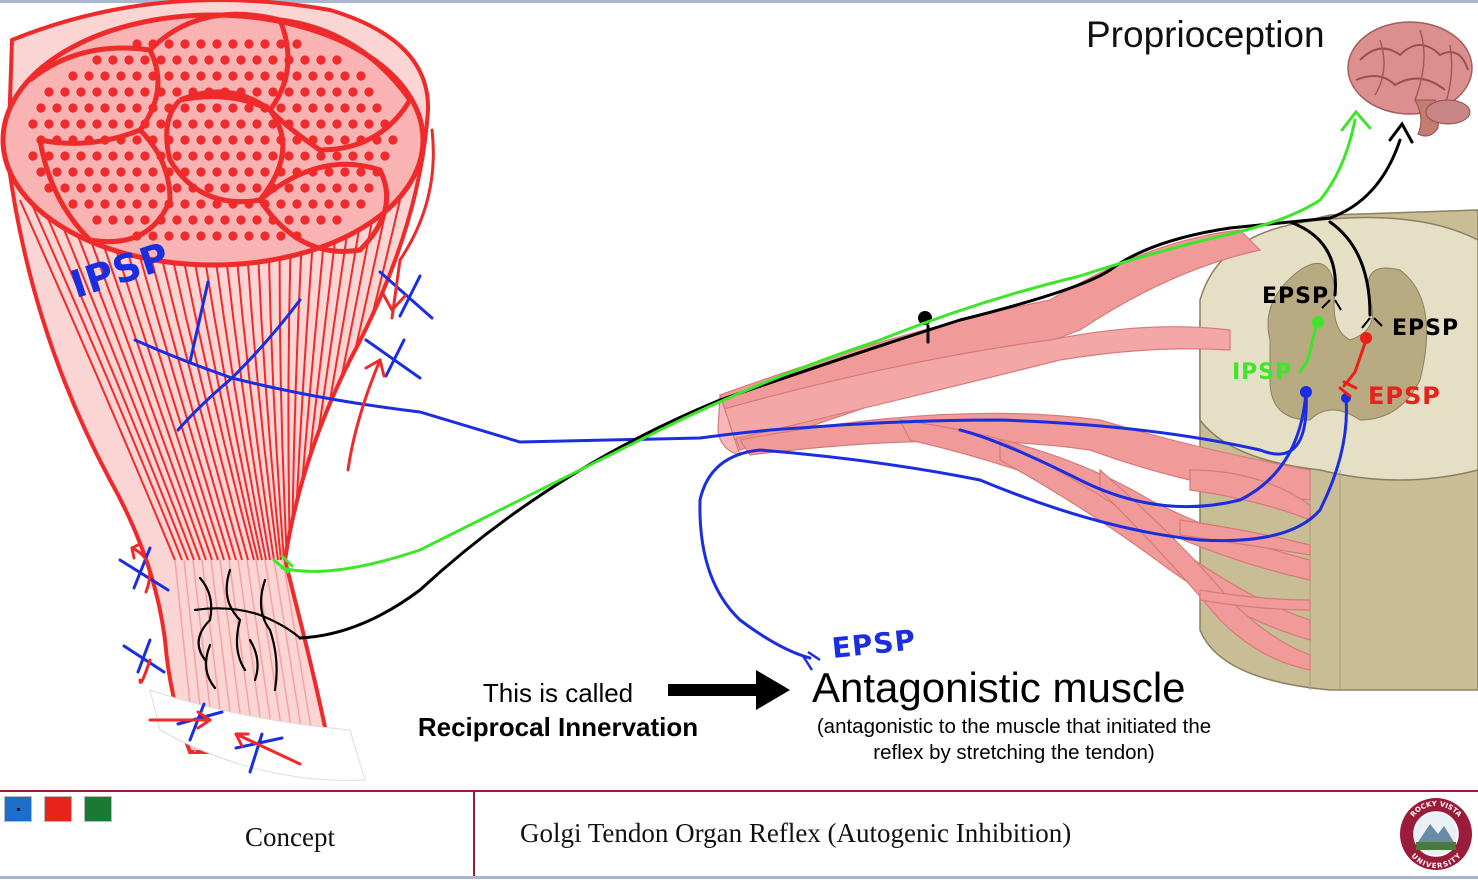  I want to click on epsp-black-right-label: EPSP, so click(1426, 328).